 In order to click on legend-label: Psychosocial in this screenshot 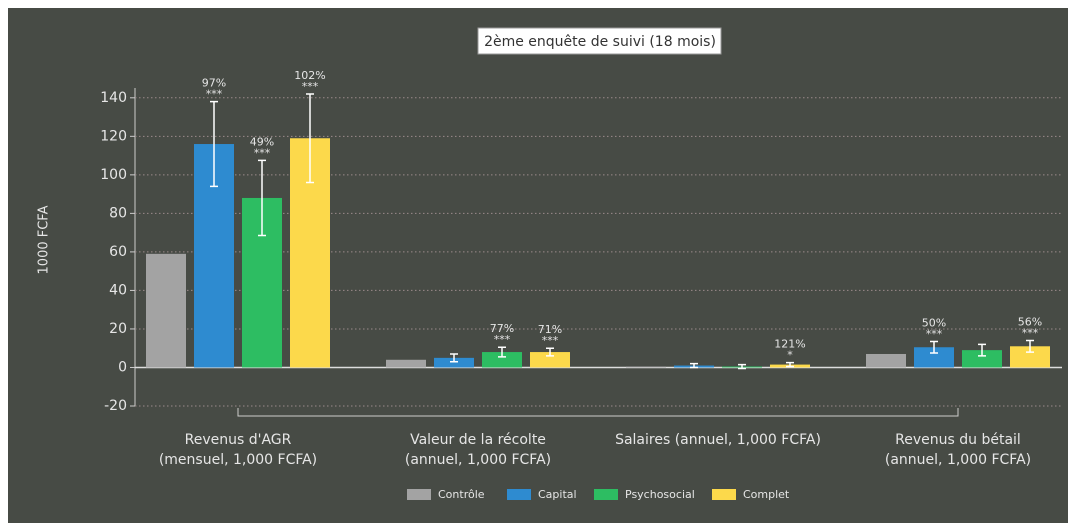, I will do `click(660, 494)`.